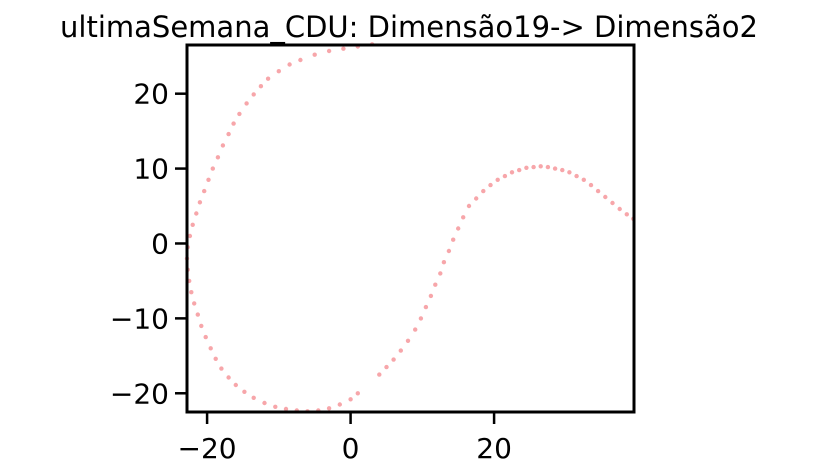  I want to click on y-tick-label: 20, so click(151, 94).